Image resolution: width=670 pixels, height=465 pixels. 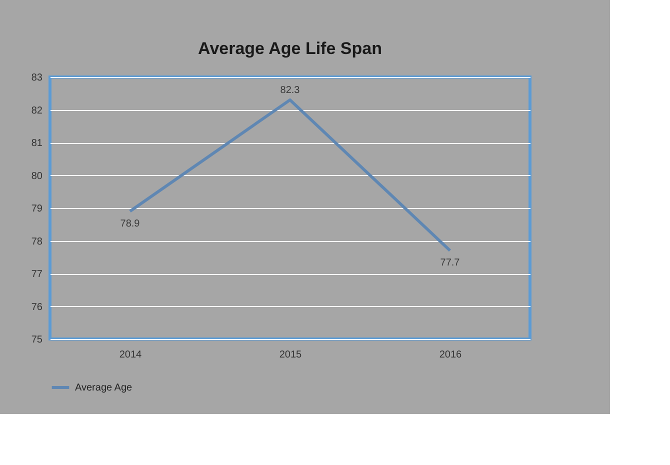 I want to click on y-tick-label: 83, so click(x=37, y=78).